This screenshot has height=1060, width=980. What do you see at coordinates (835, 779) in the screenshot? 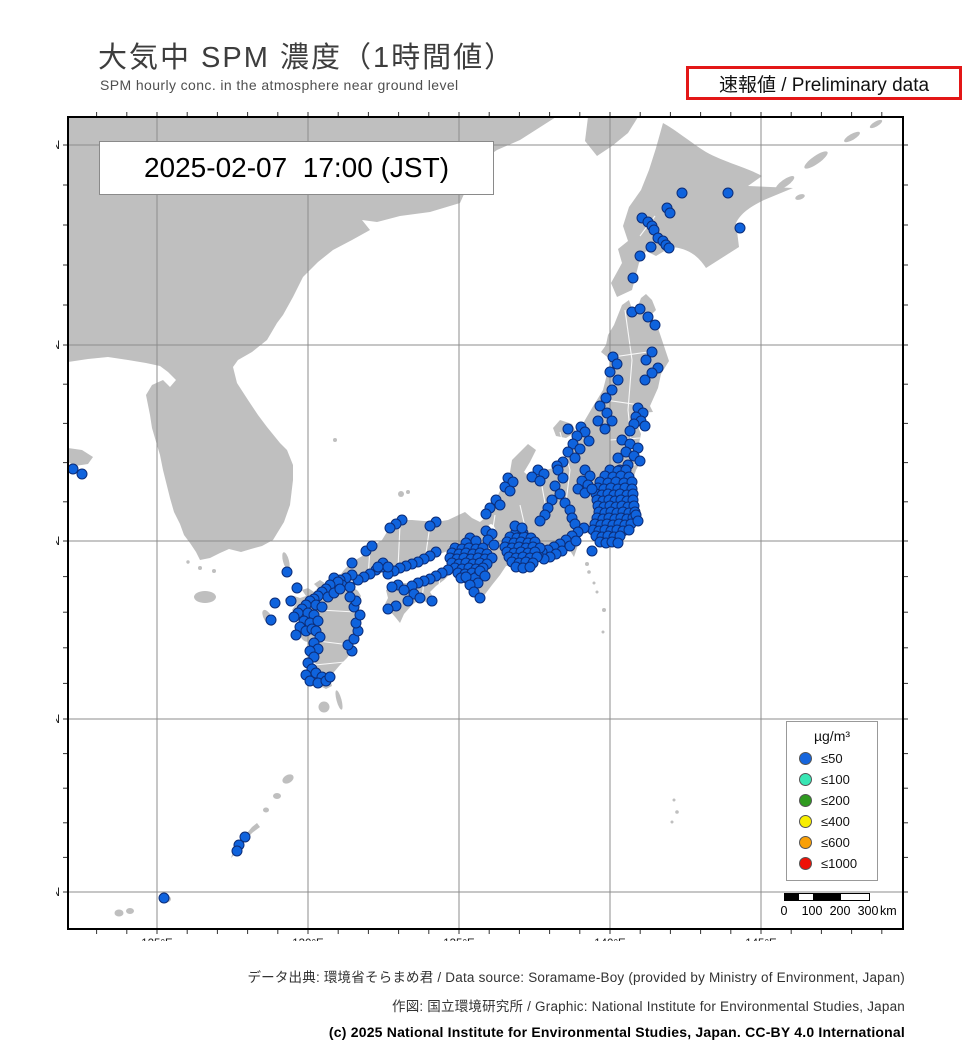
I see `legend-label: ≤100` at bounding box center [835, 779].